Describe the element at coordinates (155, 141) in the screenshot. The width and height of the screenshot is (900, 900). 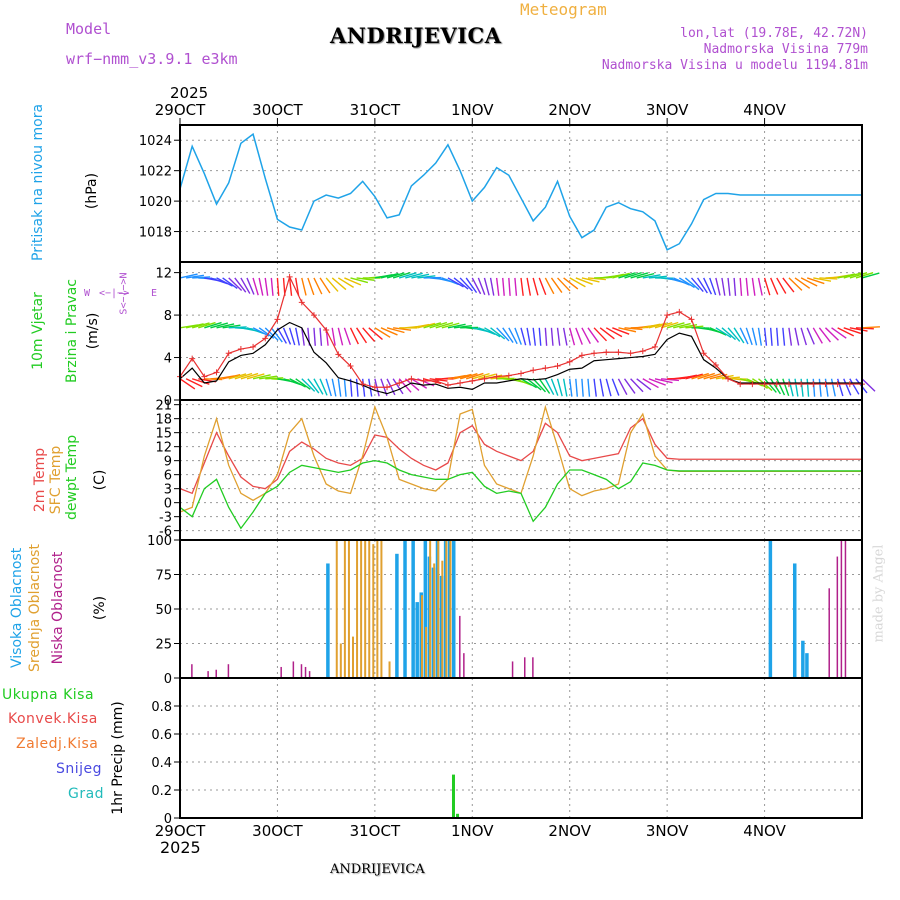
I see `pressure-tick-label: 1024` at that location.